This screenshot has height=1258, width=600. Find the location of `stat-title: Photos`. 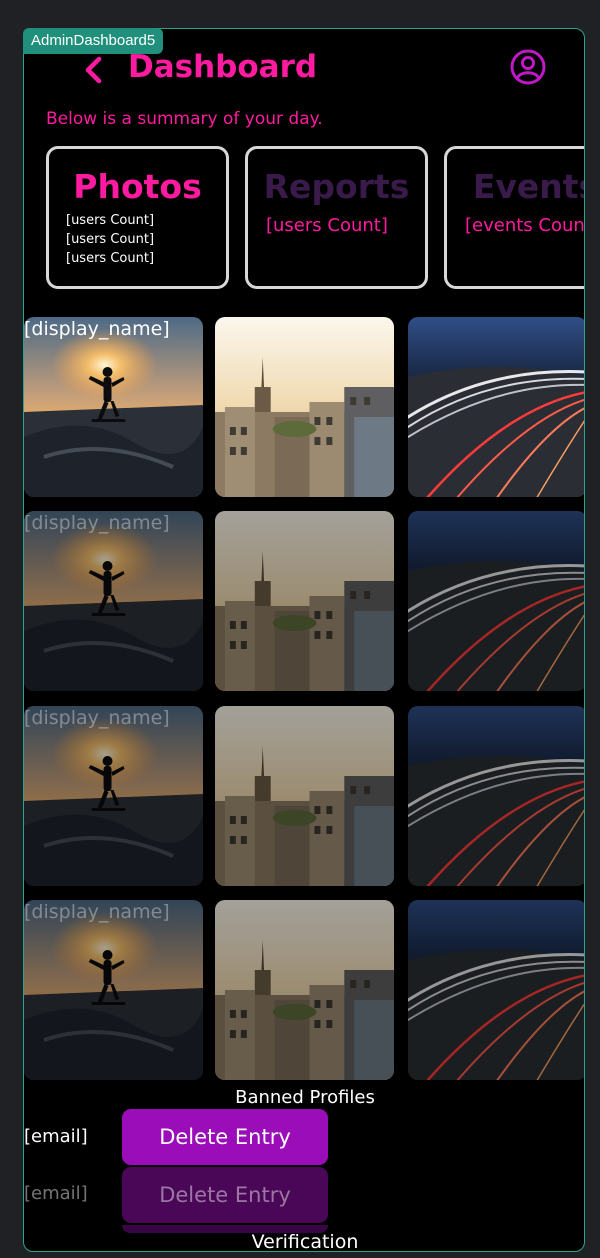

stat-title: Photos is located at coordinates (137, 186).